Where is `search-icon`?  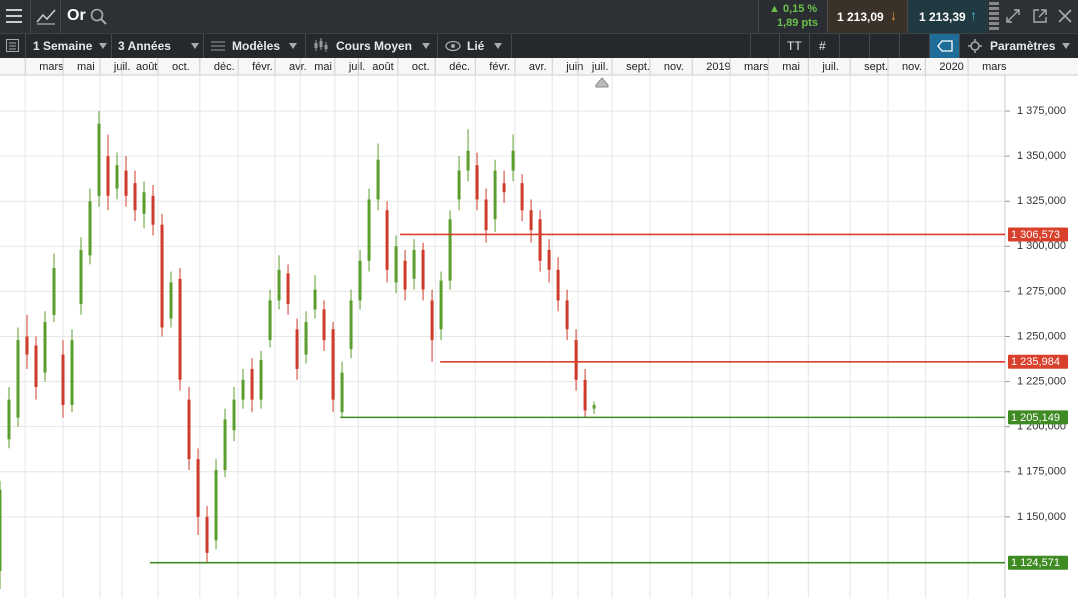 search-icon is located at coordinates (99, 17).